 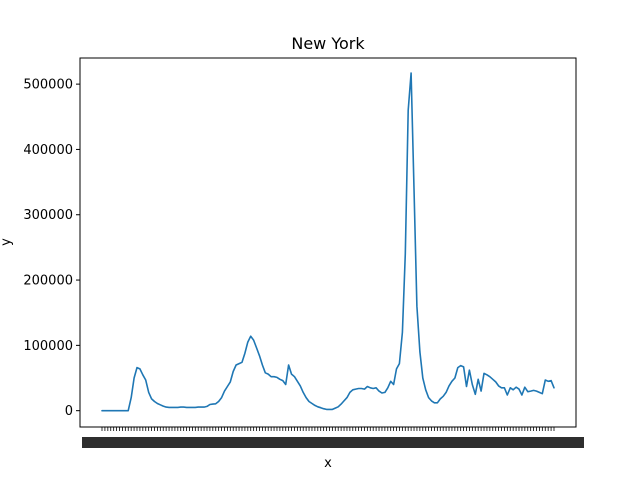 What do you see at coordinates (48, 150) in the screenshot?
I see `y-tick-label: 400000` at bounding box center [48, 150].